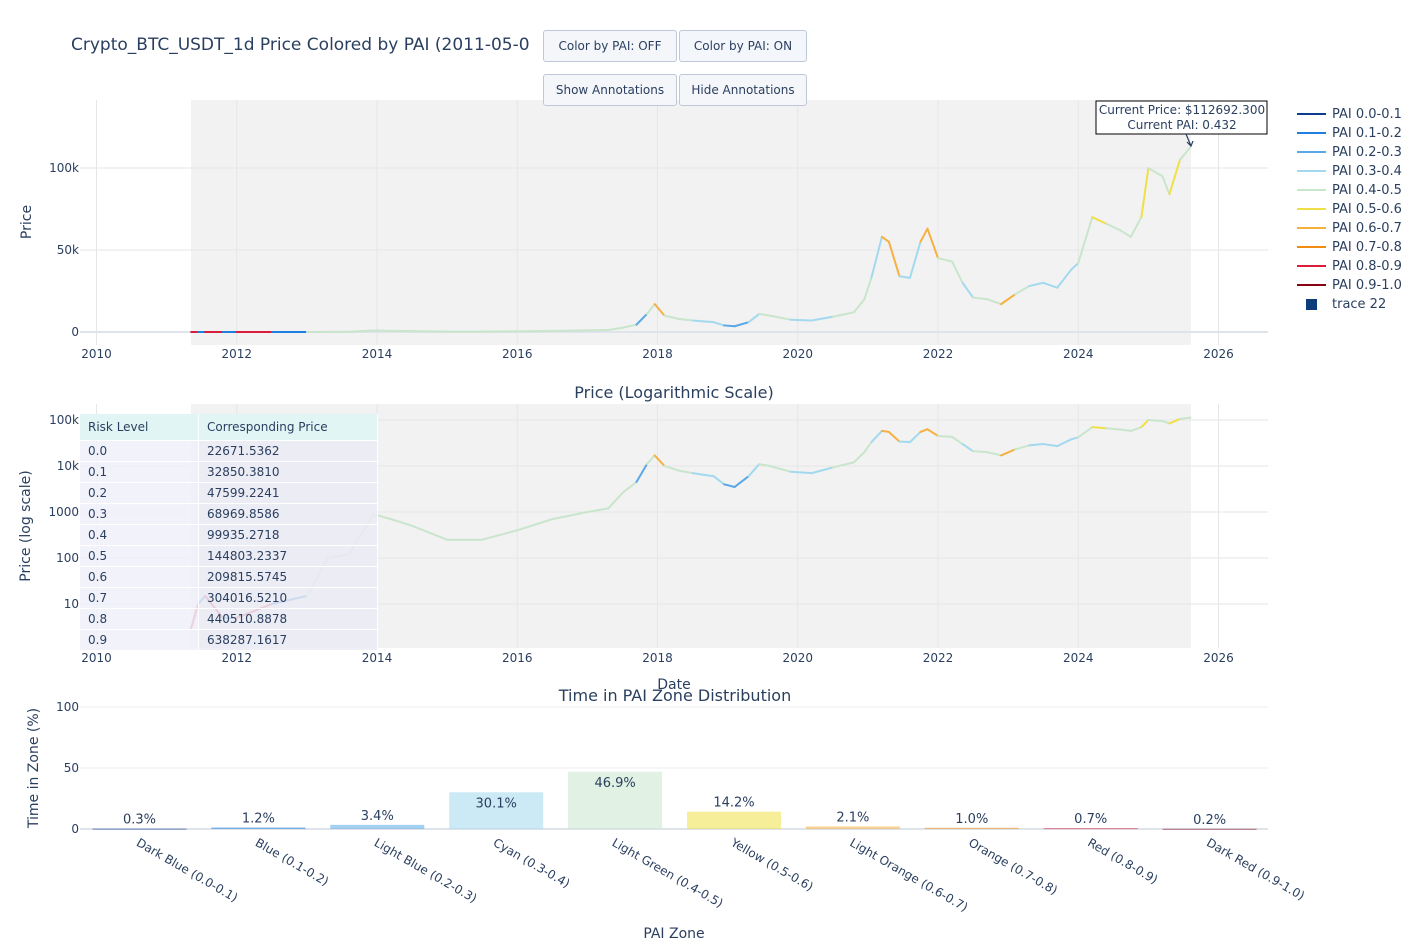  I want to click on y-tick-label: 100k, so click(64, 168).